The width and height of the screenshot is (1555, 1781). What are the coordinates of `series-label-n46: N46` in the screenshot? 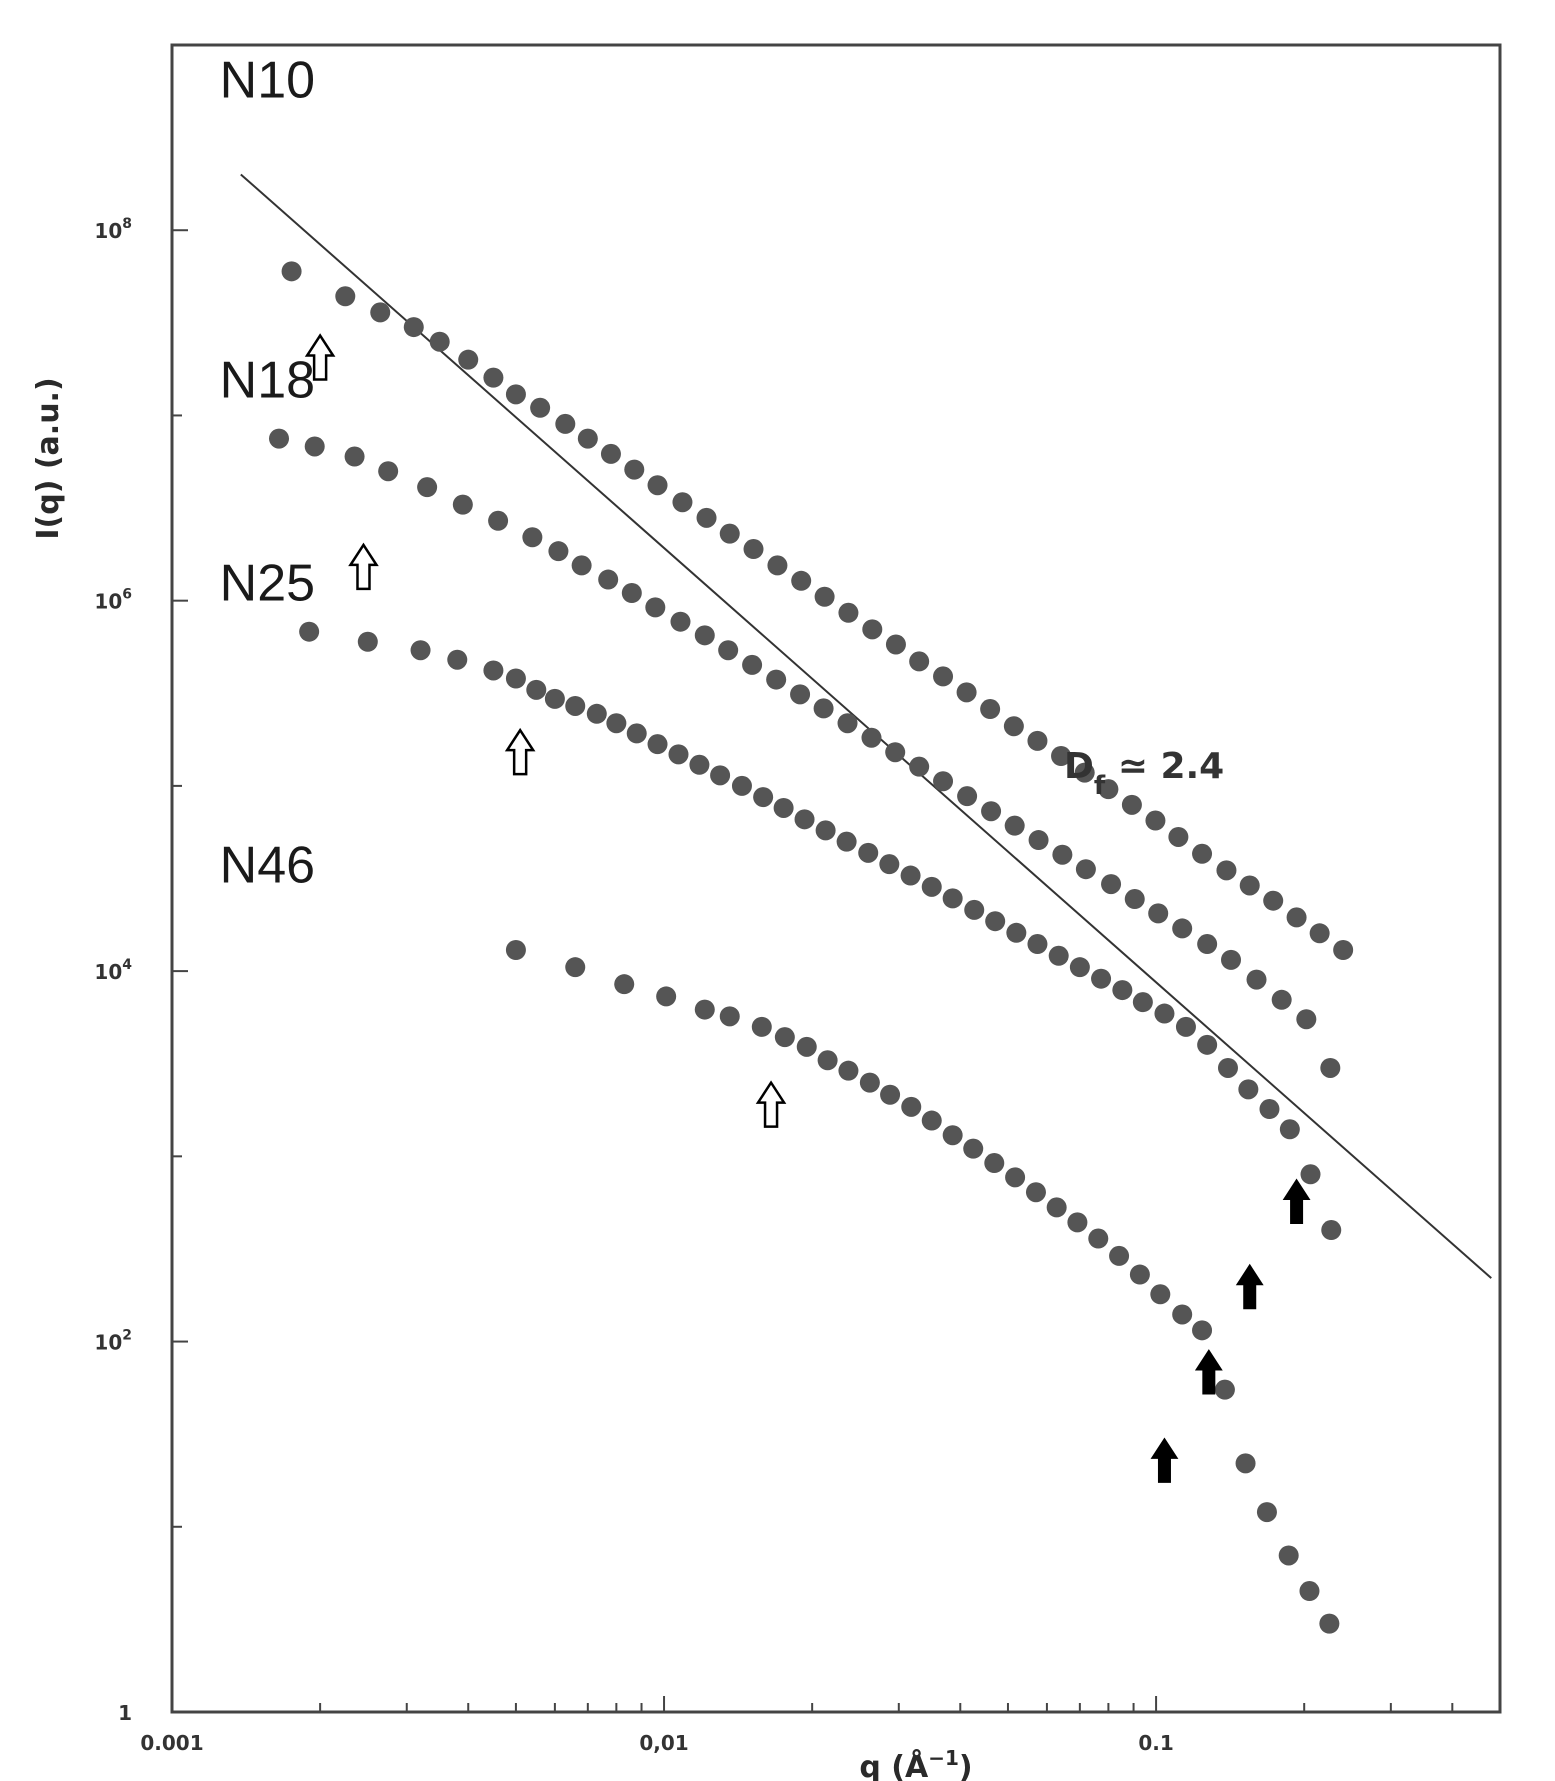 It's located at (267, 866).